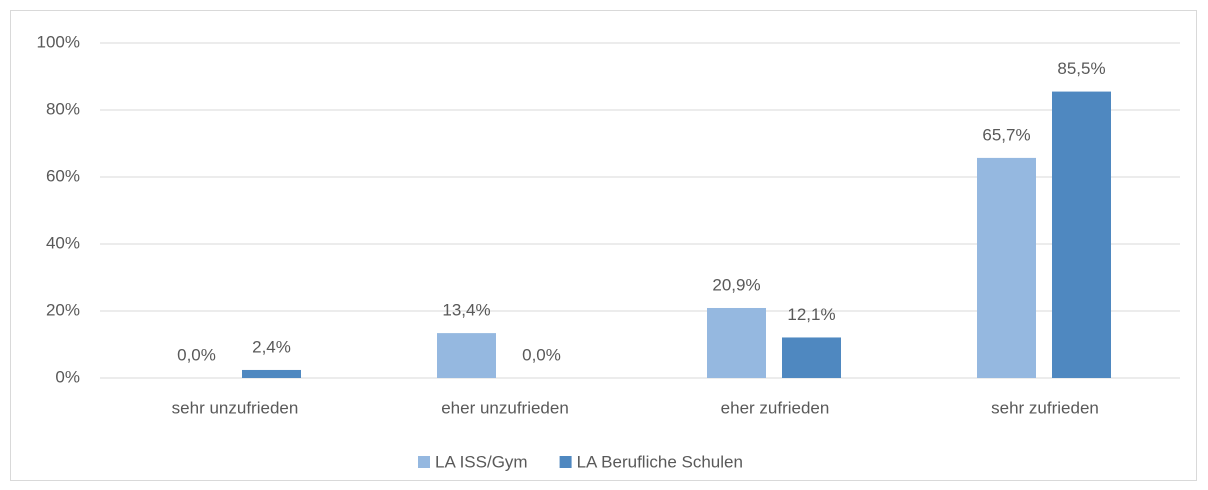  What do you see at coordinates (271, 346) in the screenshot?
I see `value-label: 2,4%` at bounding box center [271, 346].